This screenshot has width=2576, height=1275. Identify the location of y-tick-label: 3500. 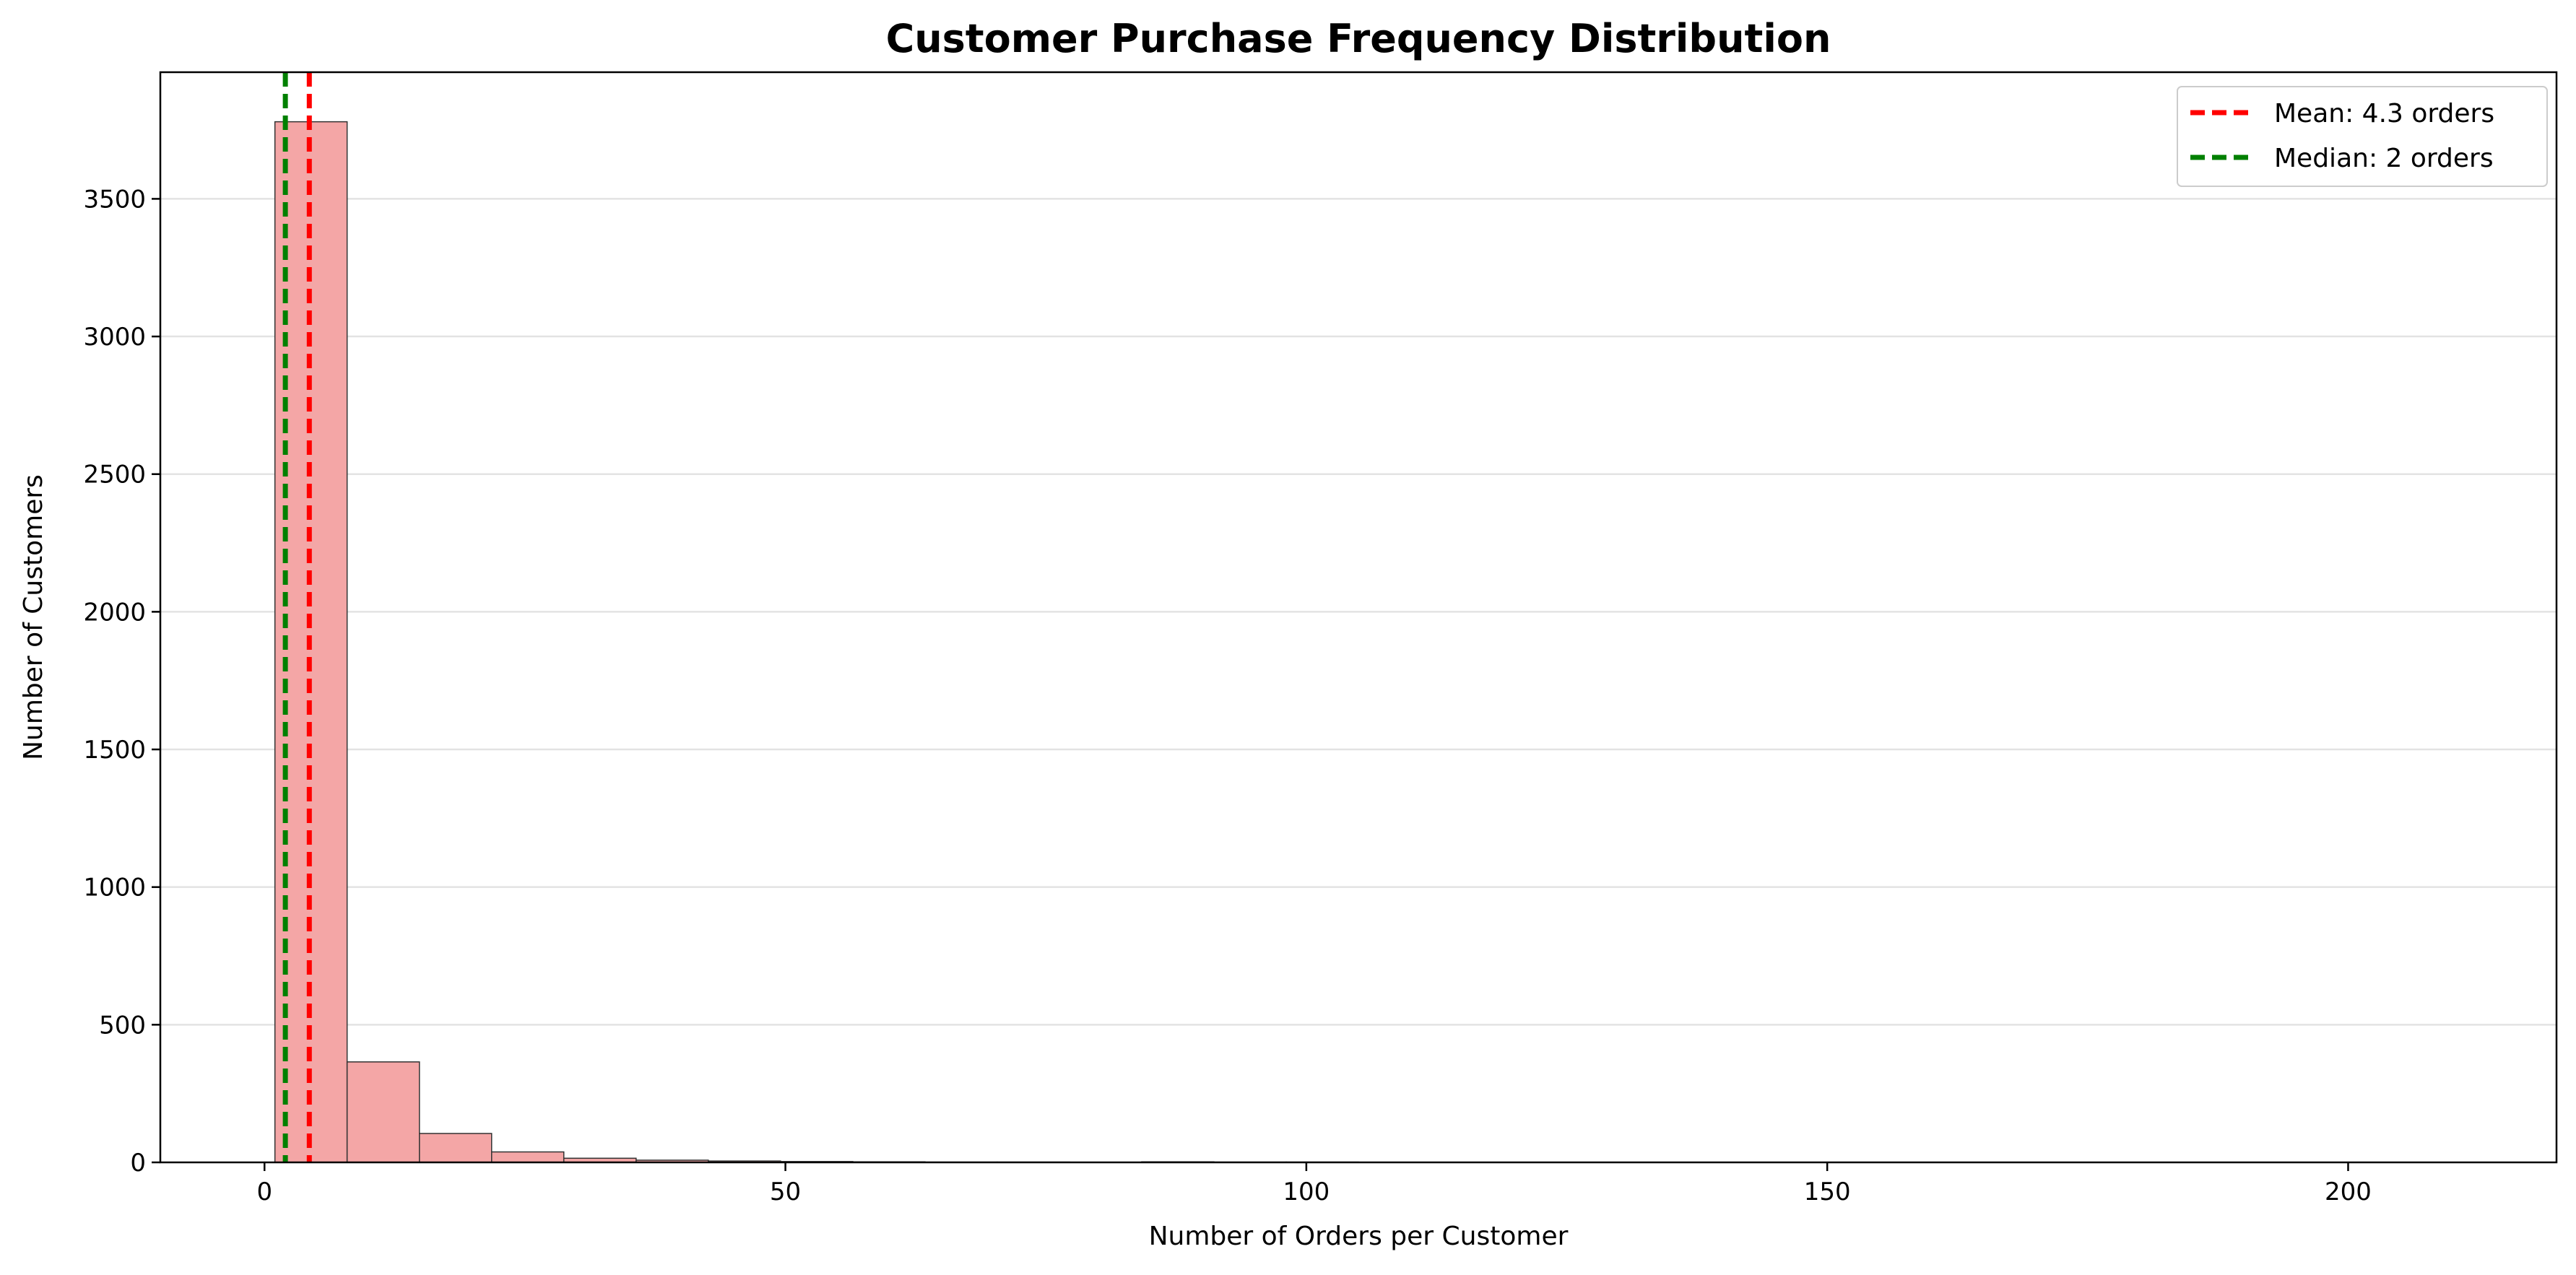
(114, 199).